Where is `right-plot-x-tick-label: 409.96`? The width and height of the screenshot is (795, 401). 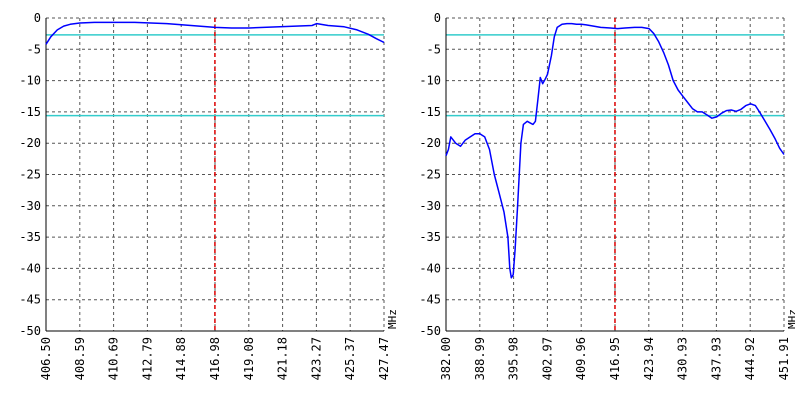 right-plot-x-tick-label: 409.96 is located at coordinates (581, 358).